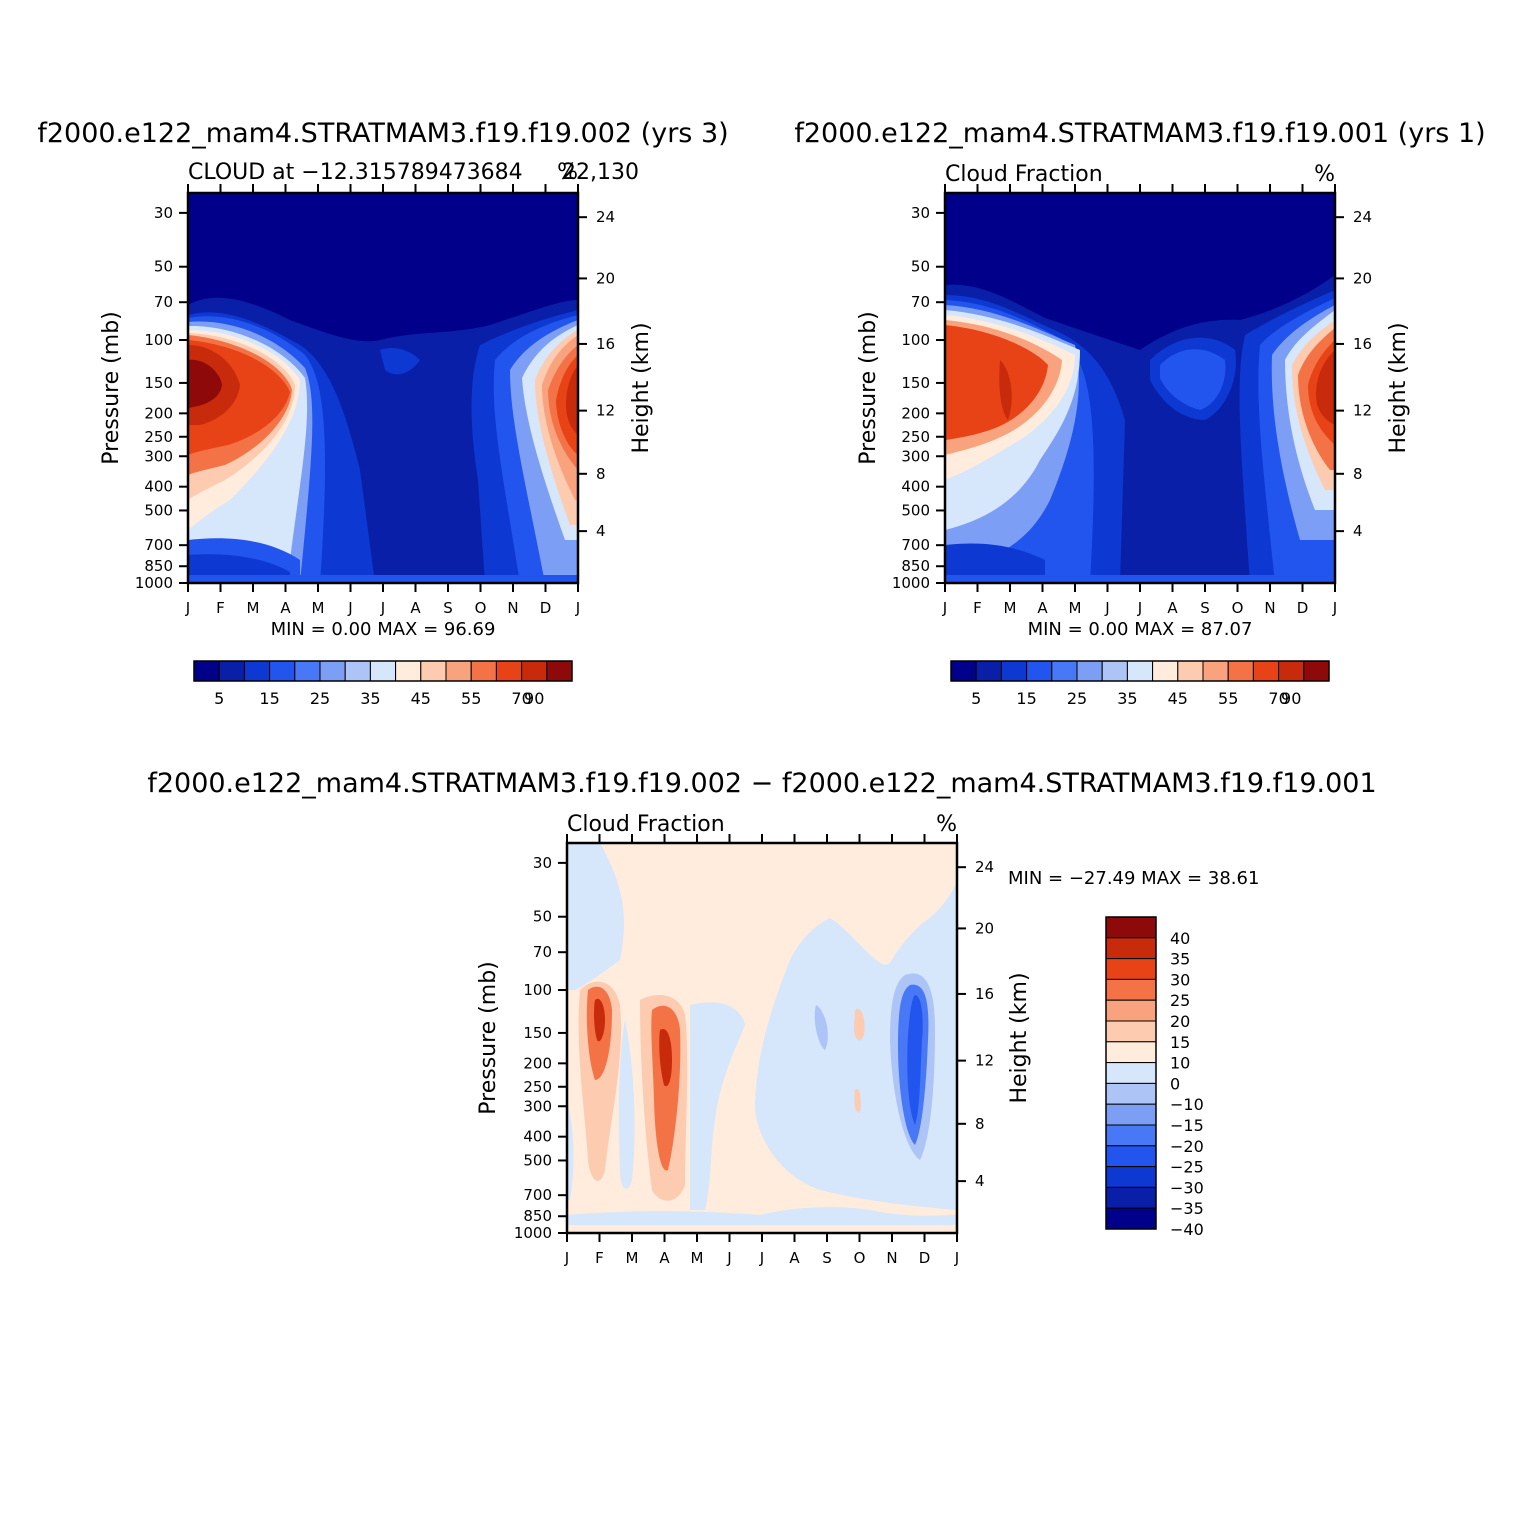  I want to click on minmax-label: MIN = 0.00 MAX = 87.07, so click(1140, 629).